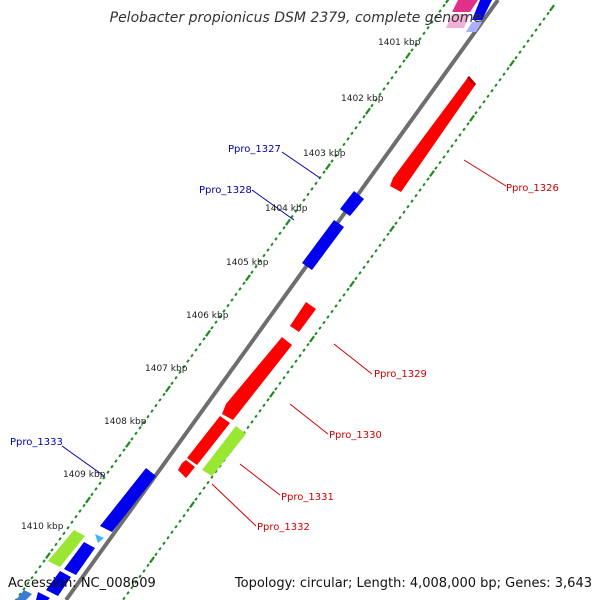 The width and height of the screenshot is (600, 600). What do you see at coordinates (55, 571) in the screenshot?
I see `gene-bottom-blue` at bounding box center [55, 571].